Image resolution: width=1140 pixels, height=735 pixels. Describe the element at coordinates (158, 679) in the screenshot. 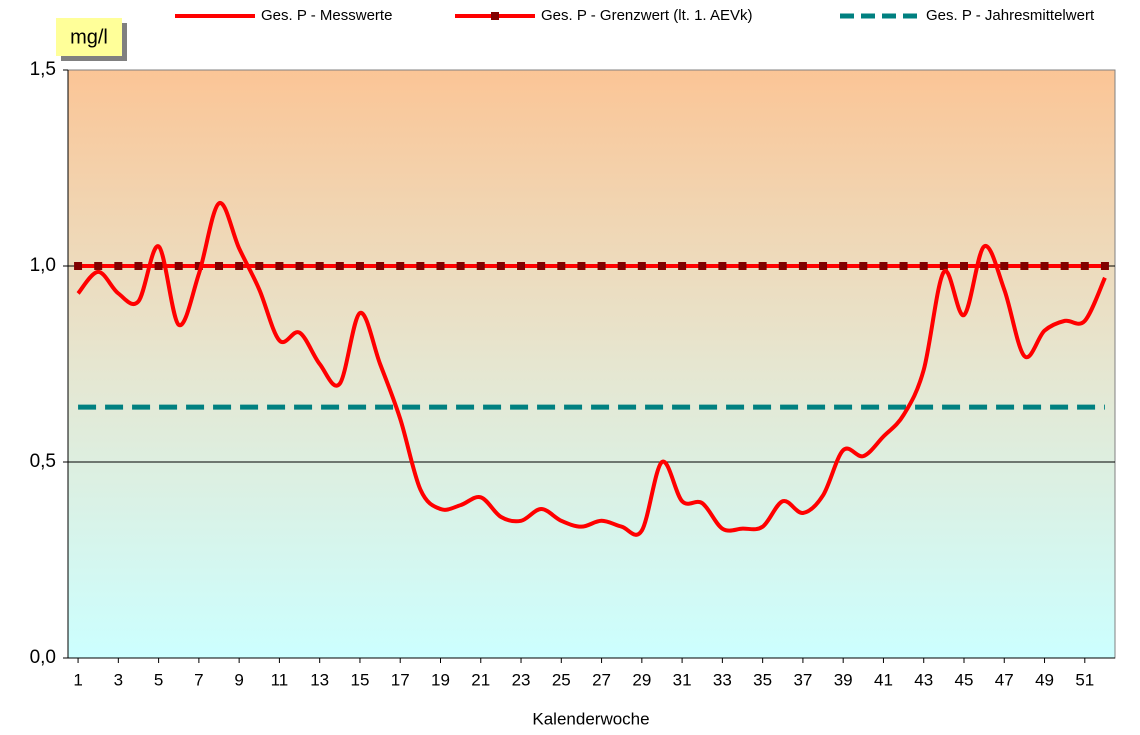

I see `x-tick-label: 5` at that location.